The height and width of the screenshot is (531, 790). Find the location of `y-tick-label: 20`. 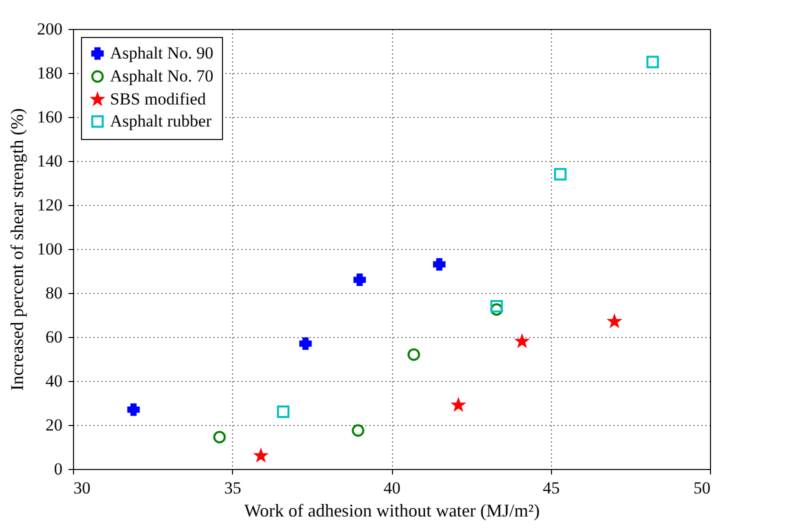

y-tick-label: 20 is located at coordinates (54, 425).